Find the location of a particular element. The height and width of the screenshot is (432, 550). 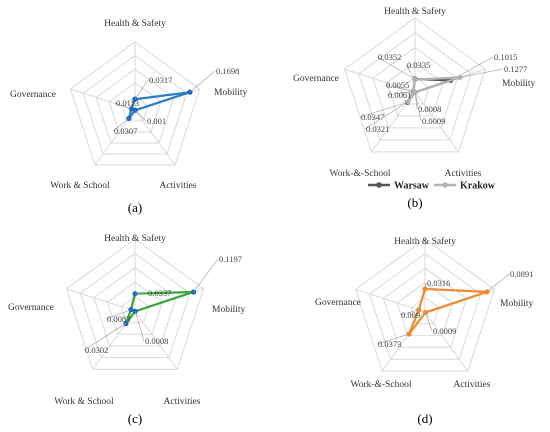

data-label: 0.1698 is located at coordinates (227, 71).